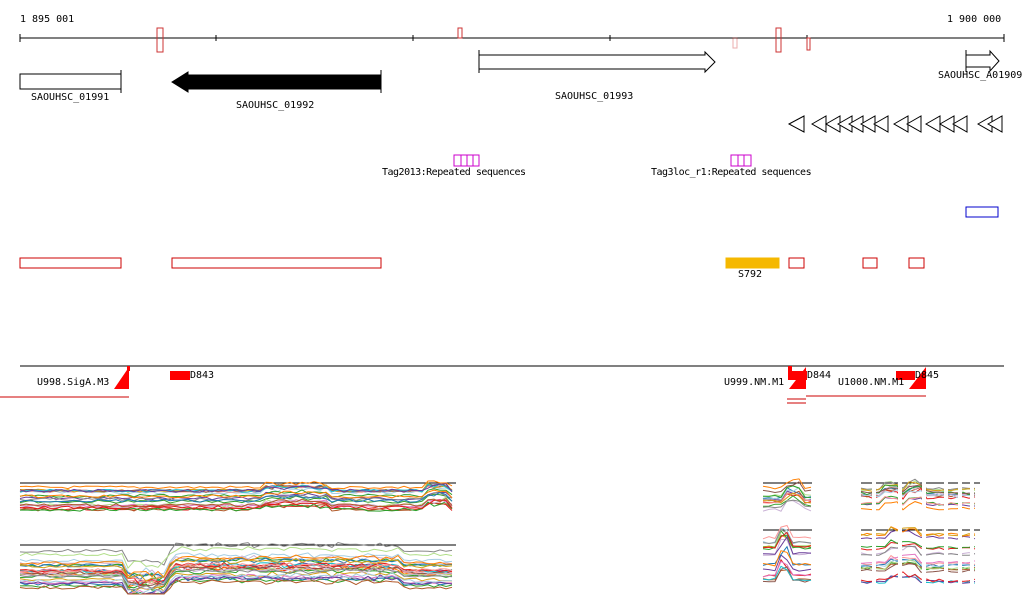 The image size is (1024, 614). Describe the element at coordinates (275, 105) in the screenshot. I see `gene-label-saouhsc-01992: SAOUHSC_01992` at that location.